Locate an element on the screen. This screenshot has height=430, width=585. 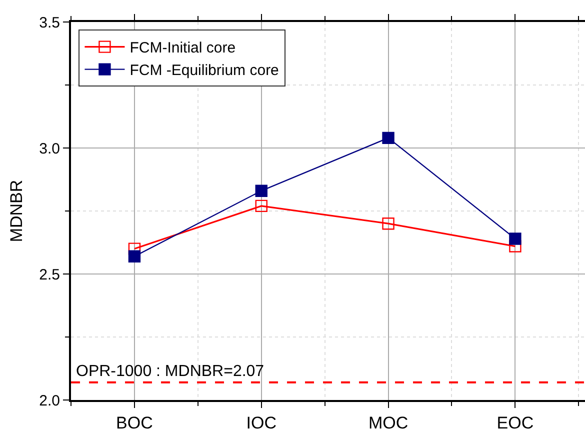
ref-line-label: OPR-1000 : MDNBR=2.07 is located at coordinates (170, 371).